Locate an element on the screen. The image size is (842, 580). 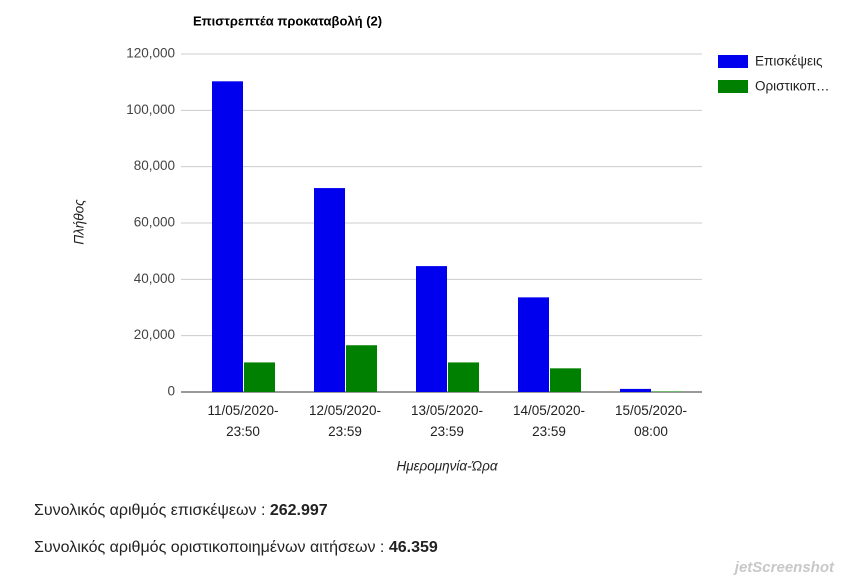
summary-value: 46.359 is located at coordinates (413, 547).